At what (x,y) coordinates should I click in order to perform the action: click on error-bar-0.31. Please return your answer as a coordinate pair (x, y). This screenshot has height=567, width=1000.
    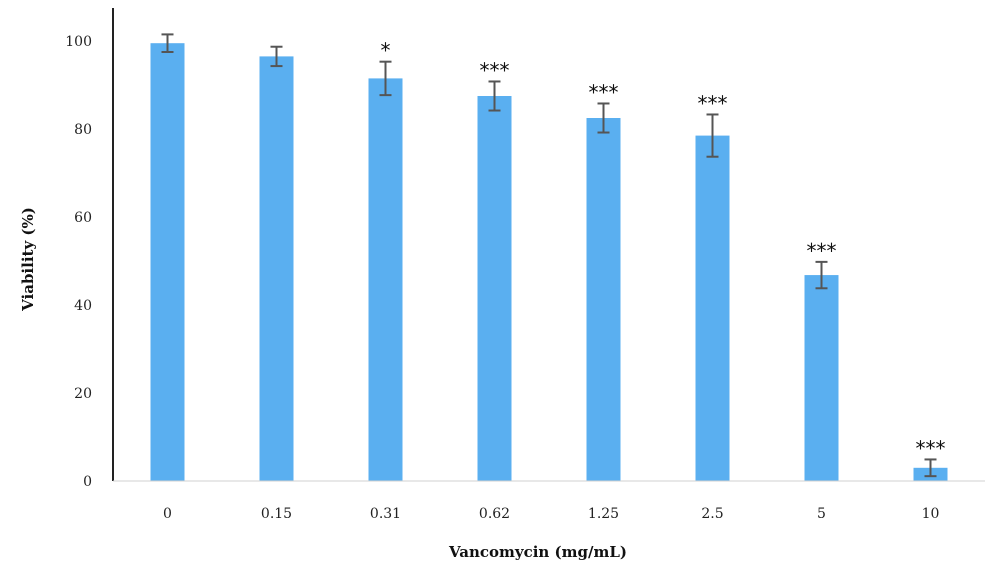
    Looking at the image, I should click on (385, 78).